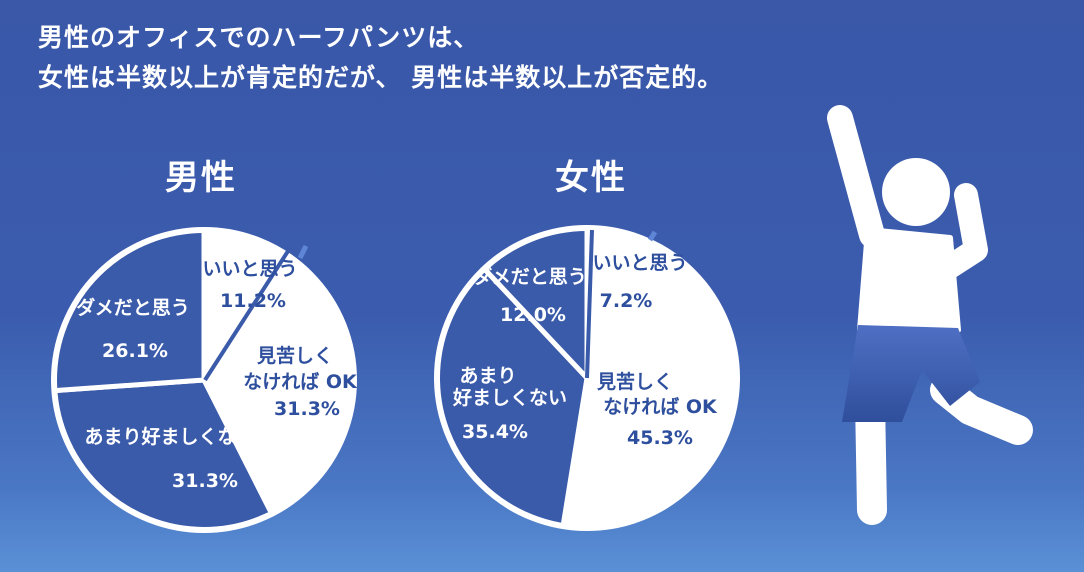 Image resolution: width=1084 pixels, height=572 pixels. I want to click on female-slice-label-1-line2: なければ OK, so click(660, 407).